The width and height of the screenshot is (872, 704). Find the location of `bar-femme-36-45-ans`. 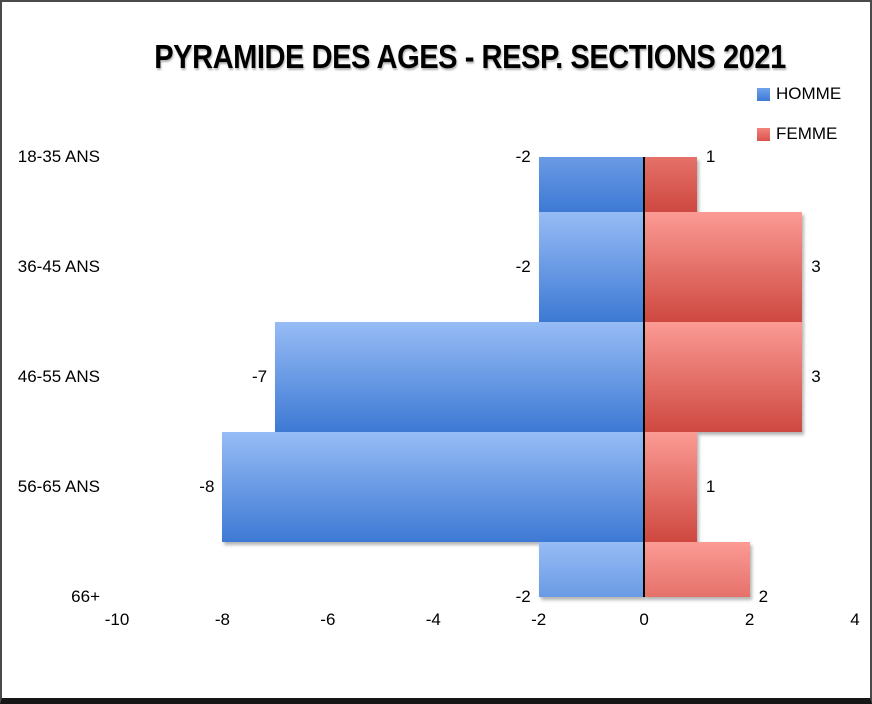

bar-femme-36-45-ans is located at coordinates (723, 267).